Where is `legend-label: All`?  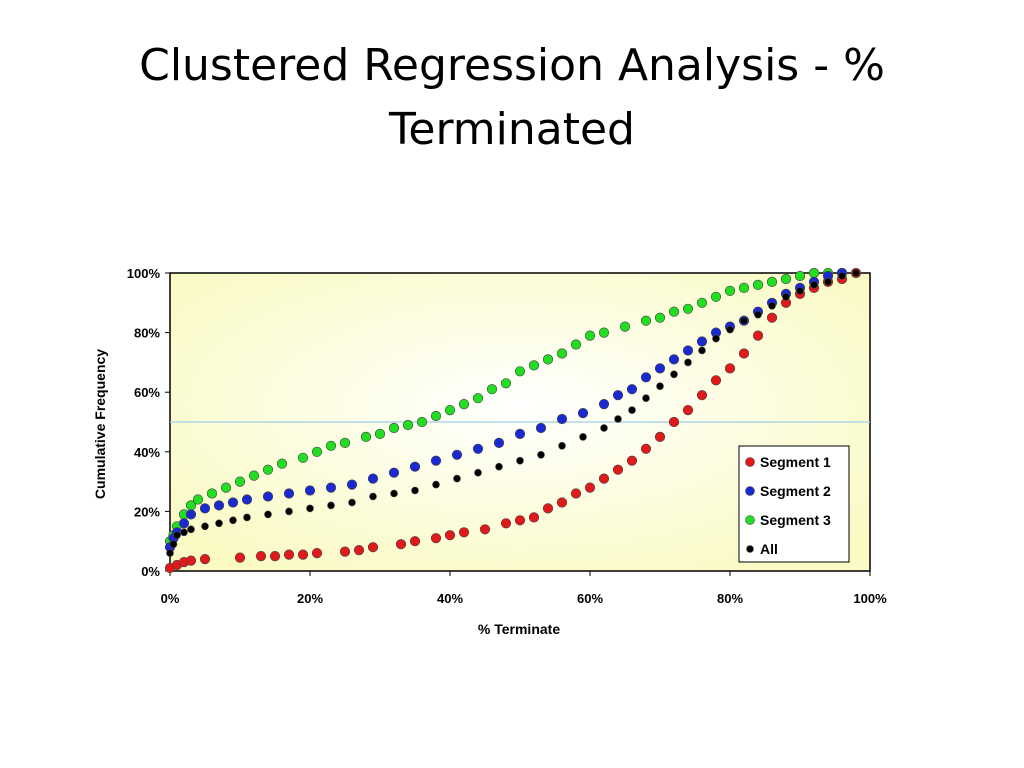 legend-label: All is located at coordinates (769, 549).